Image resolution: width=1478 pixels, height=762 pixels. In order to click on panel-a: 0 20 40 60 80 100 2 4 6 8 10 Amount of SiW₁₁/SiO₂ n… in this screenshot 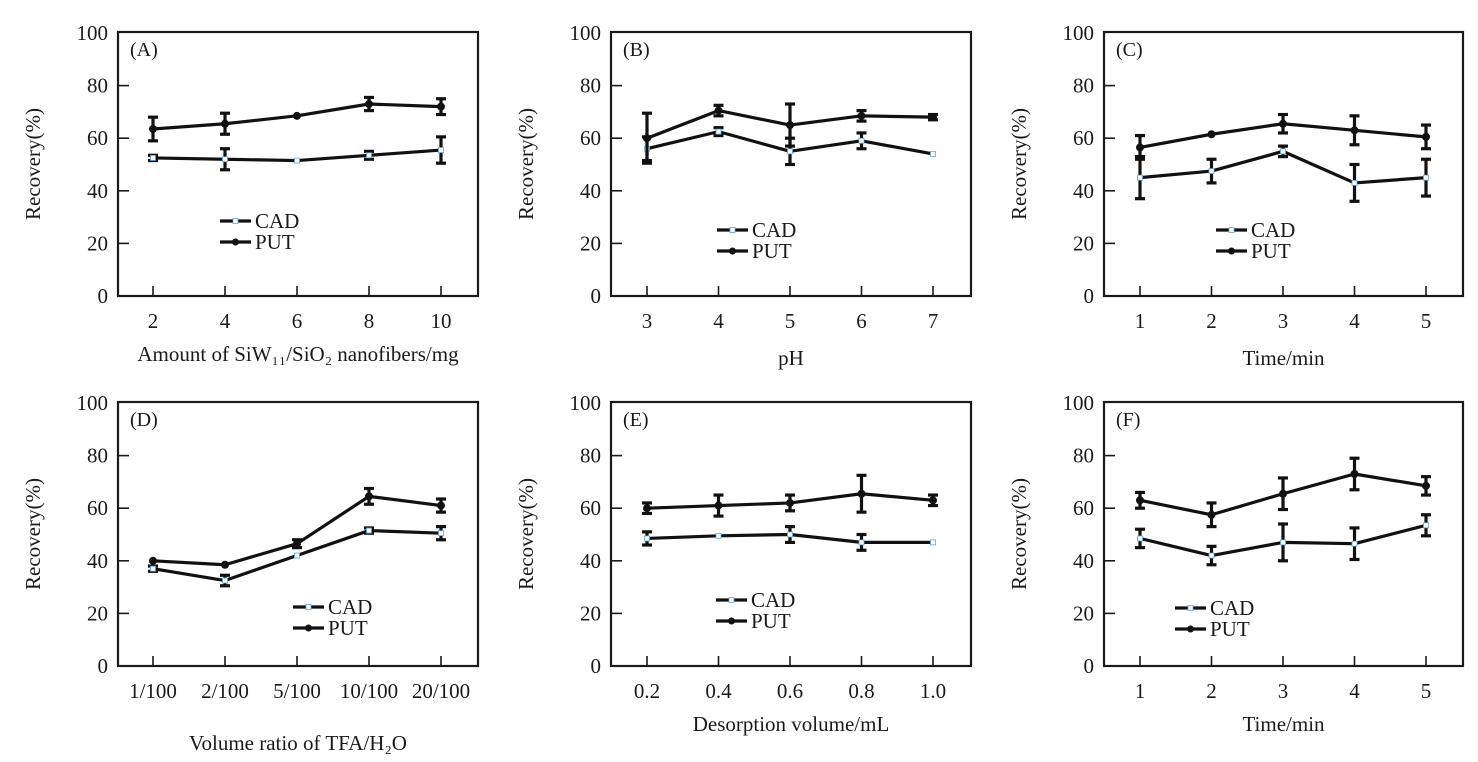, I will do `click(250, 193)`.